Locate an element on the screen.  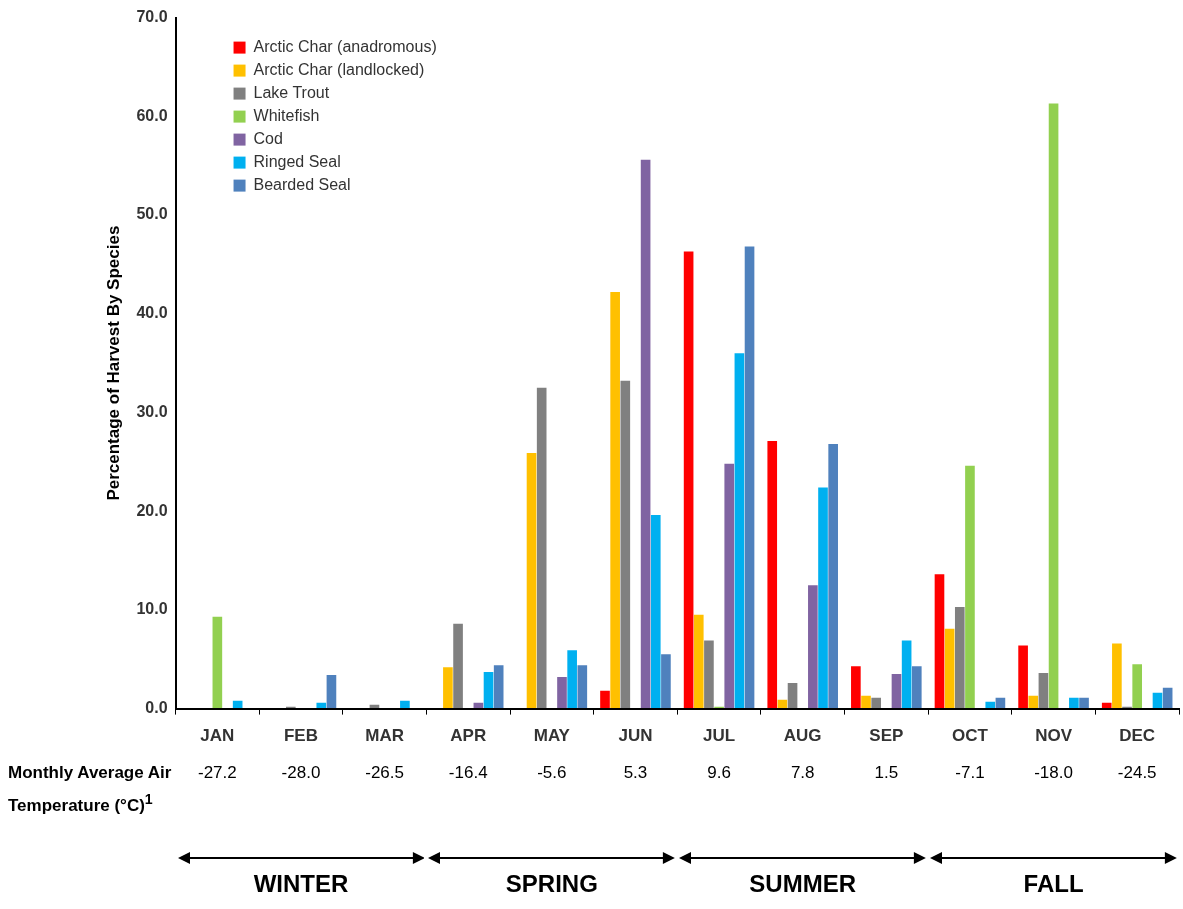
legend-label: Arctic Char (anadromous) is located at coordinates (345, 47).